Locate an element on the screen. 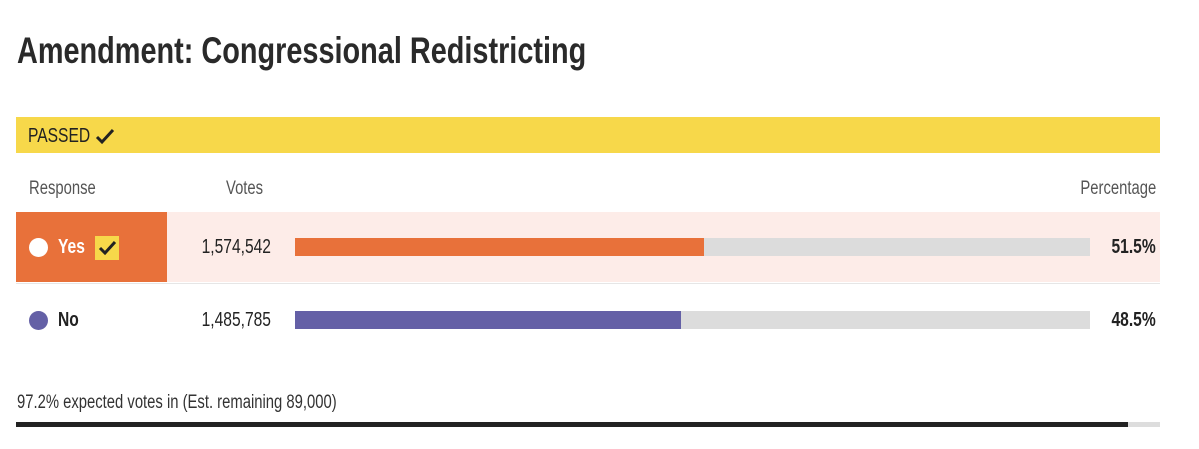  percentage: 51.5% is located at coordinates (1127, 247).